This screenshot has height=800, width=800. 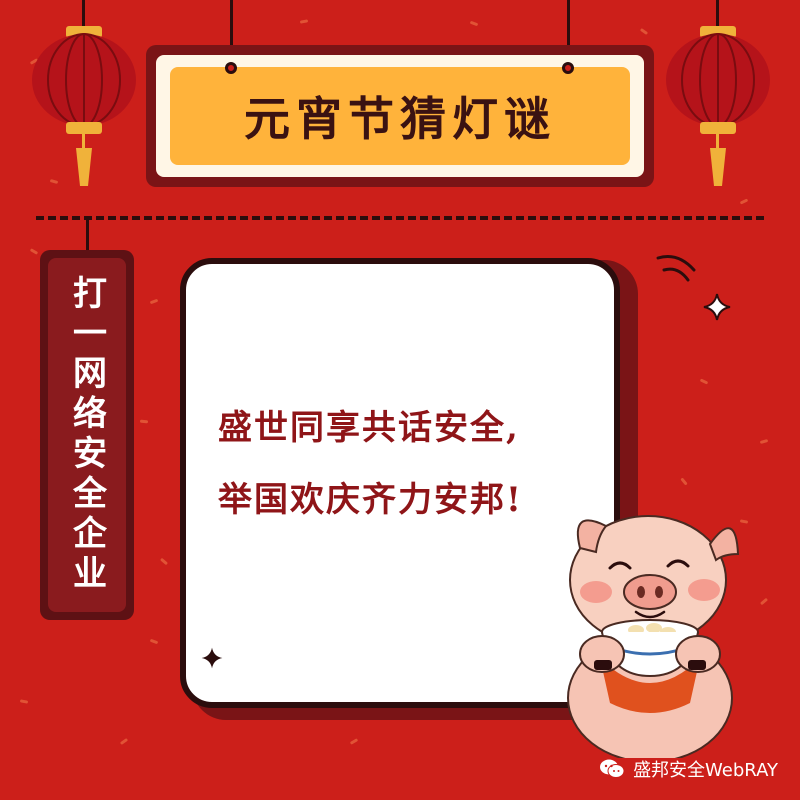 What do you see at coordinates (87, 235) in the screenshot?
I see `hint-rope` at bounding box center [87, 235].